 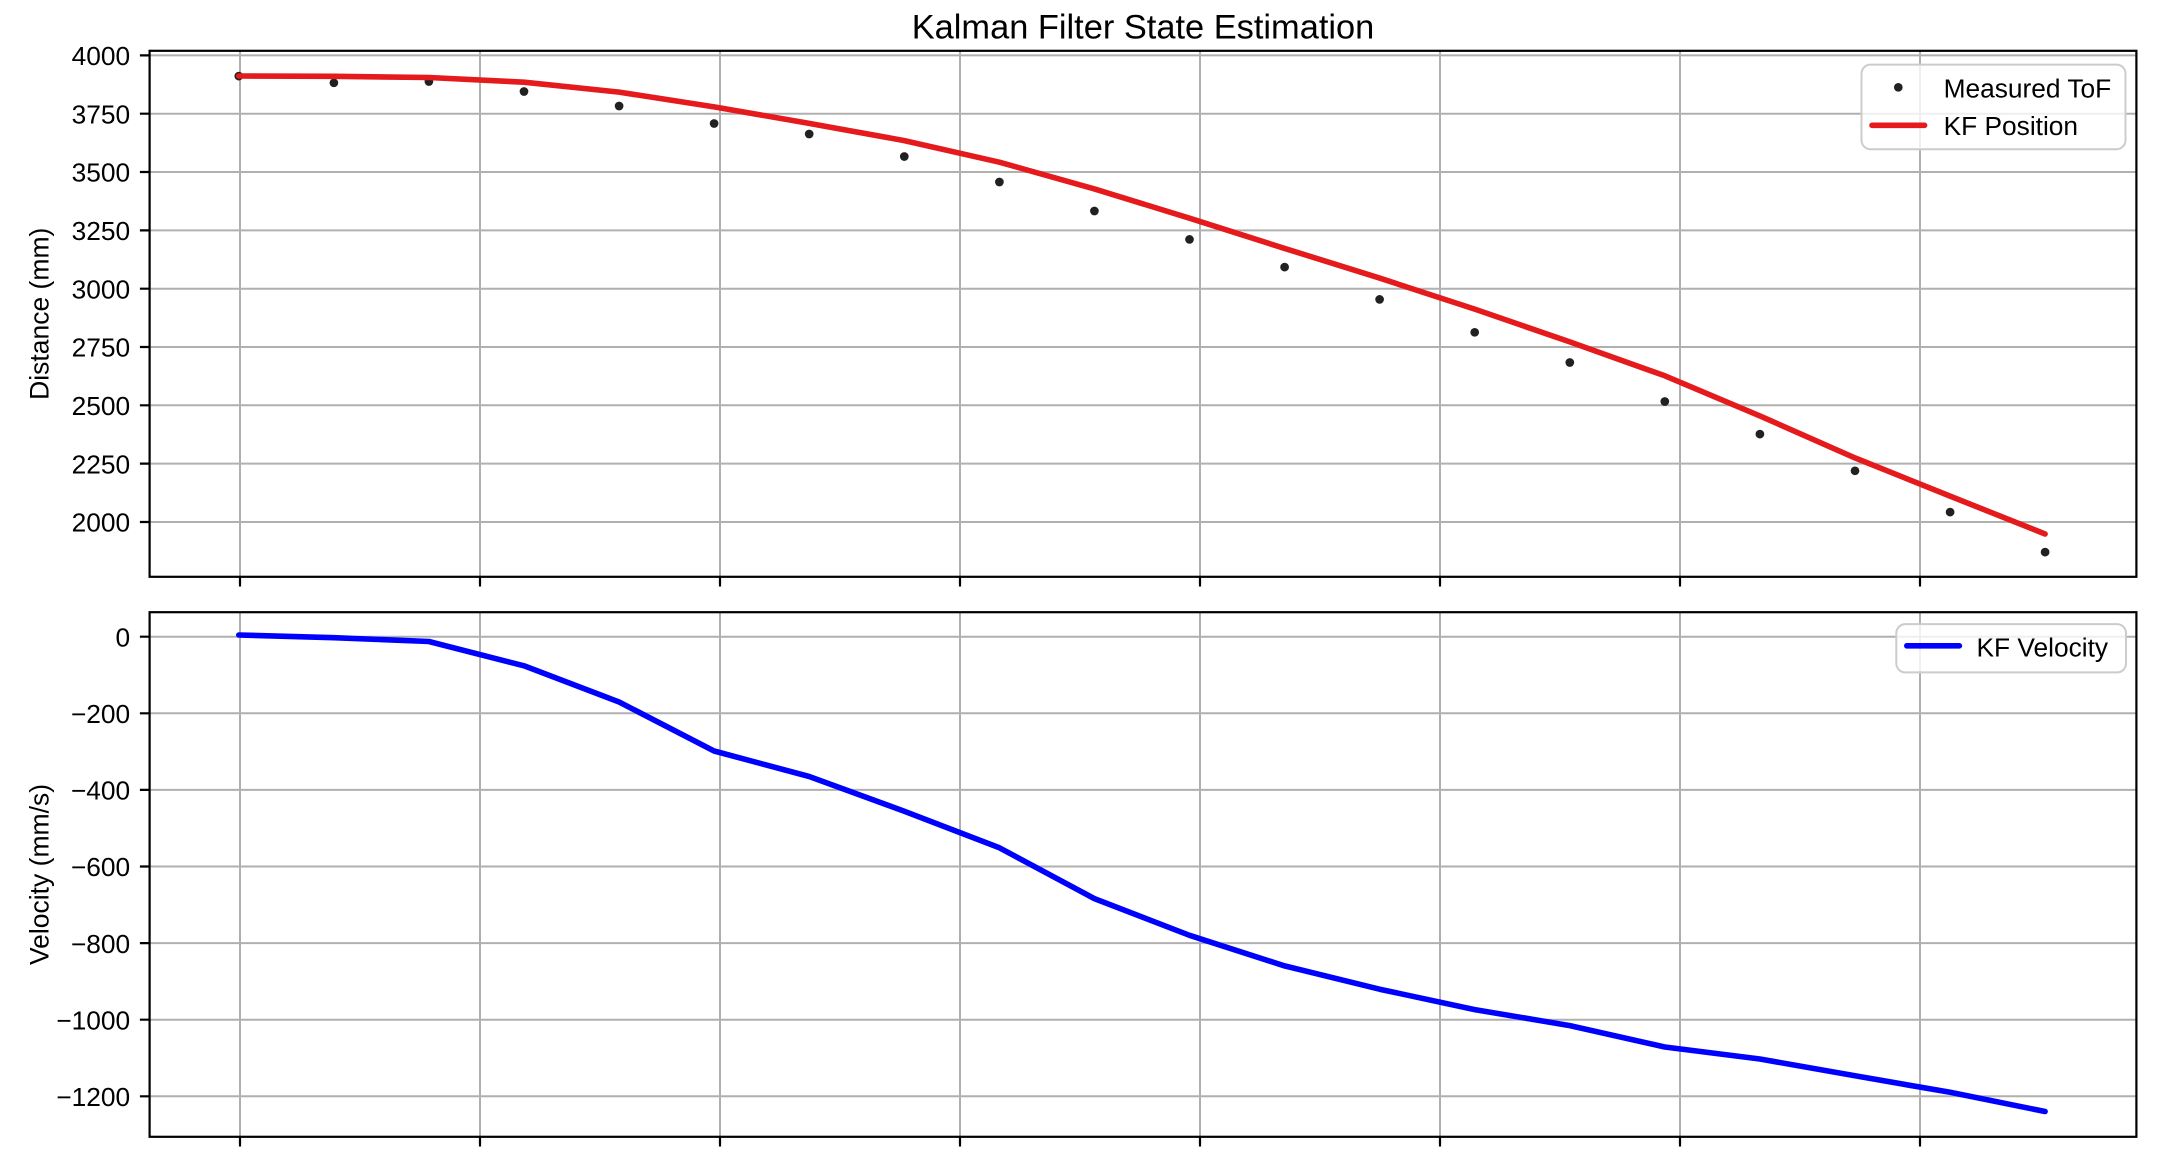 What do you see at coordinates (101, 523) in the screenshot?
I see `svg-text: 2000` at bounding box center [101, 523].